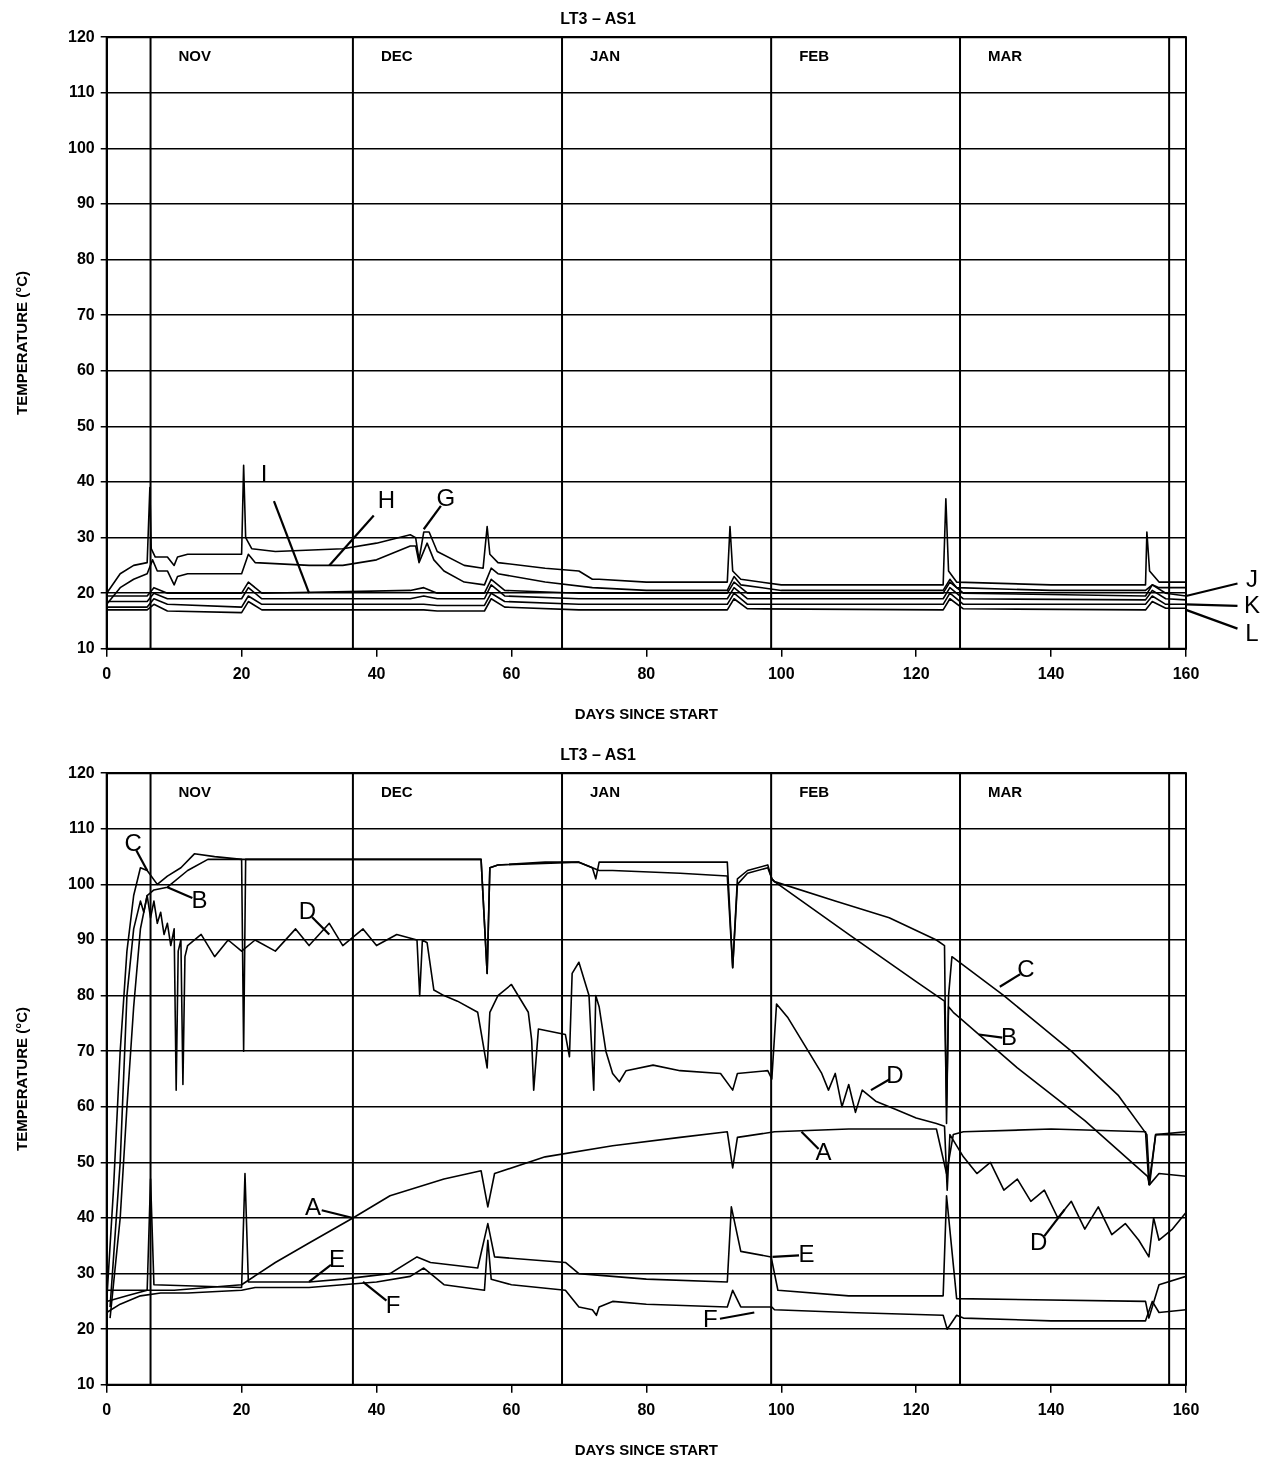 This screenshot has height=1482, width=1286. Describe the element at coordinates (1252, 578) in the screenshot. I see `annotation: J` at that location.